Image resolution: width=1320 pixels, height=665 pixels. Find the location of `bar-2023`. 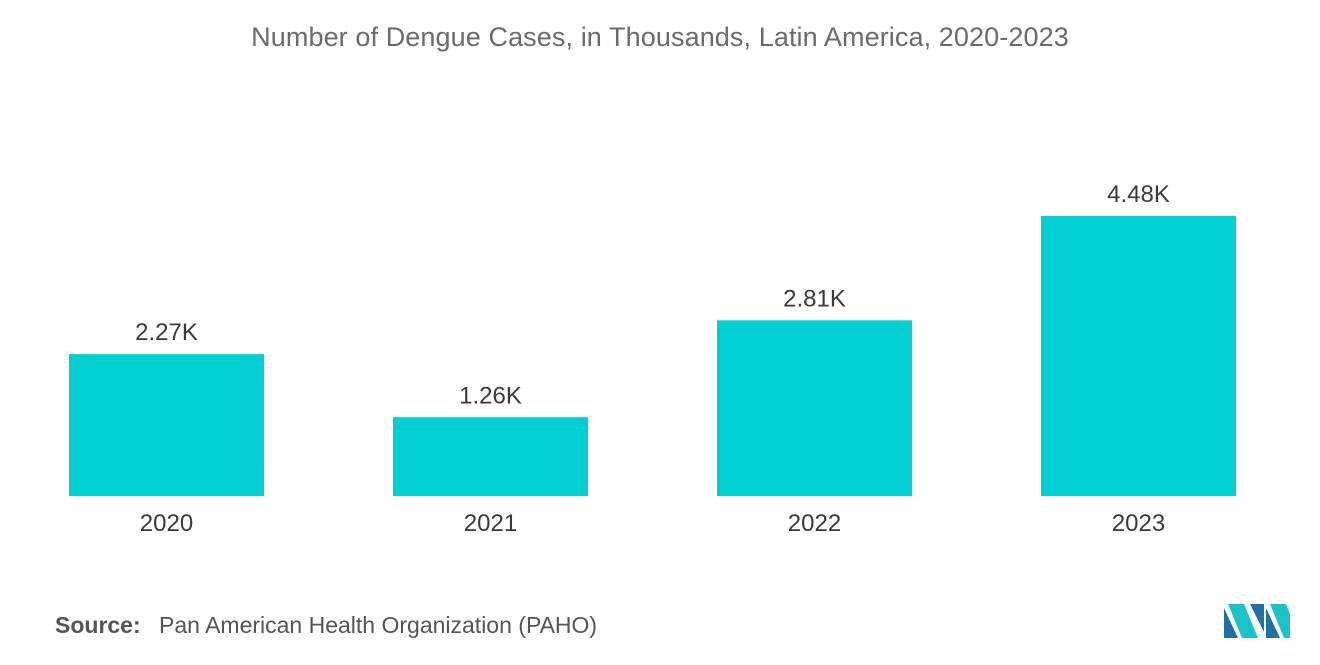

bar-2023 is located at coordinates (1138, 356).